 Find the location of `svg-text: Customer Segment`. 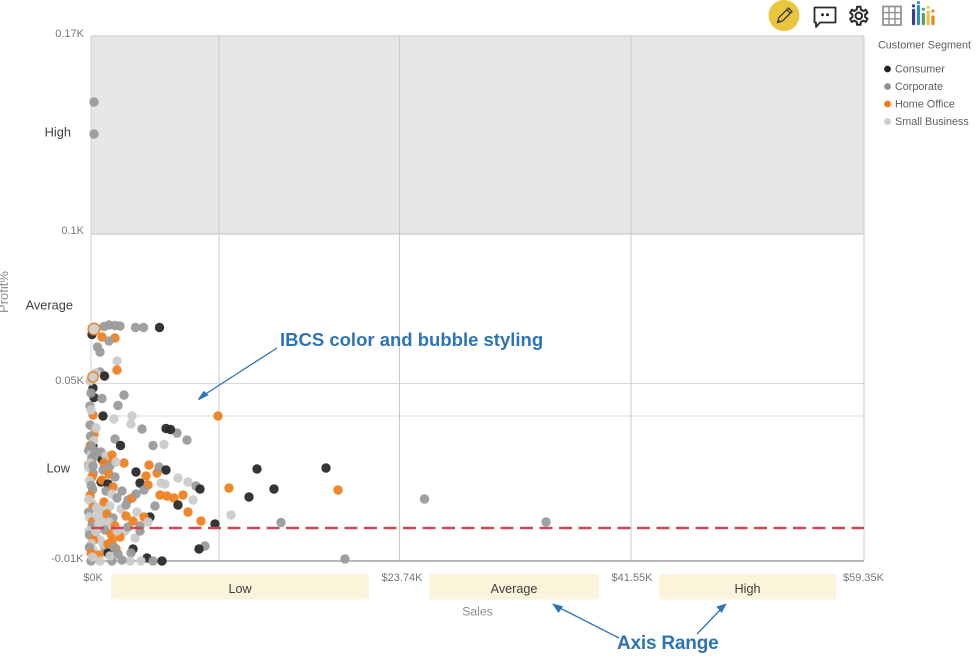

svg-text: Customer Segment is located at coordinates (924, 46).